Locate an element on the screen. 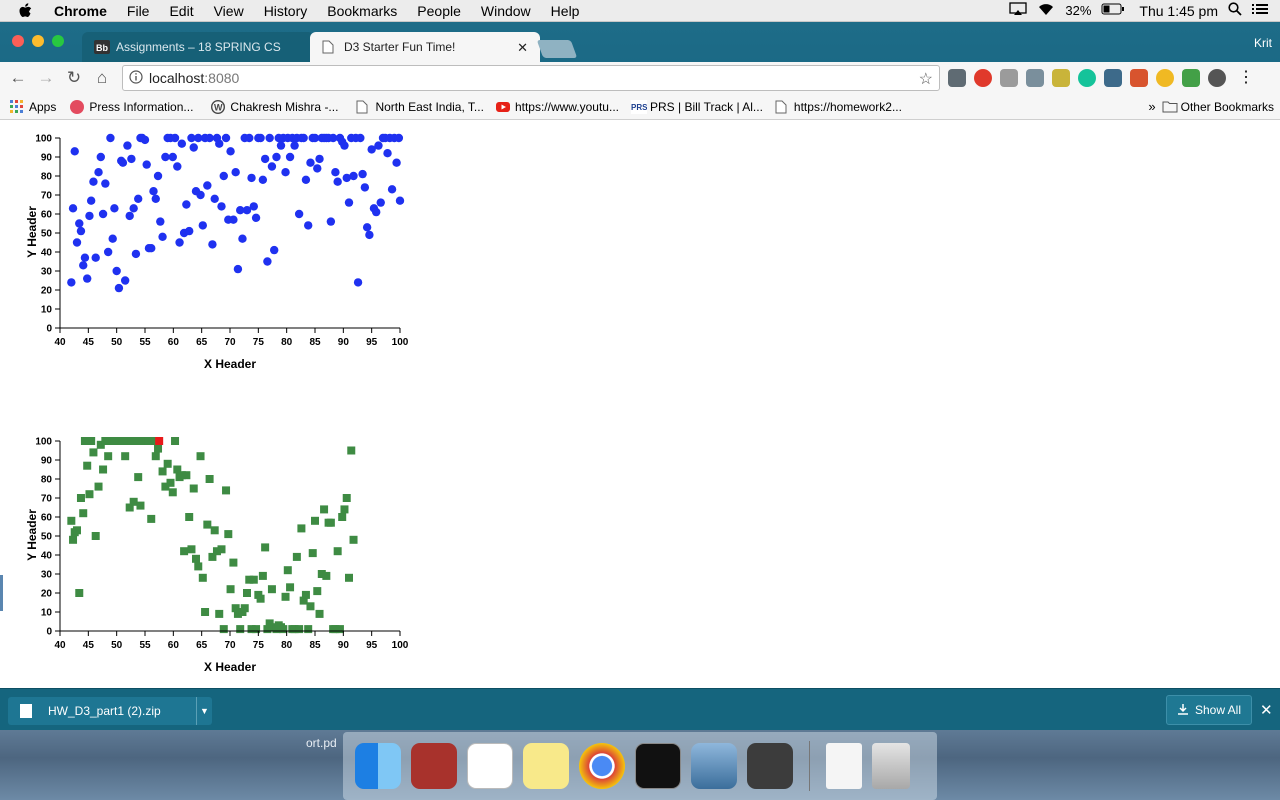 The image size is (1280, 800). desktop-file-label: ort.pd is located at coordinates (321, 743).